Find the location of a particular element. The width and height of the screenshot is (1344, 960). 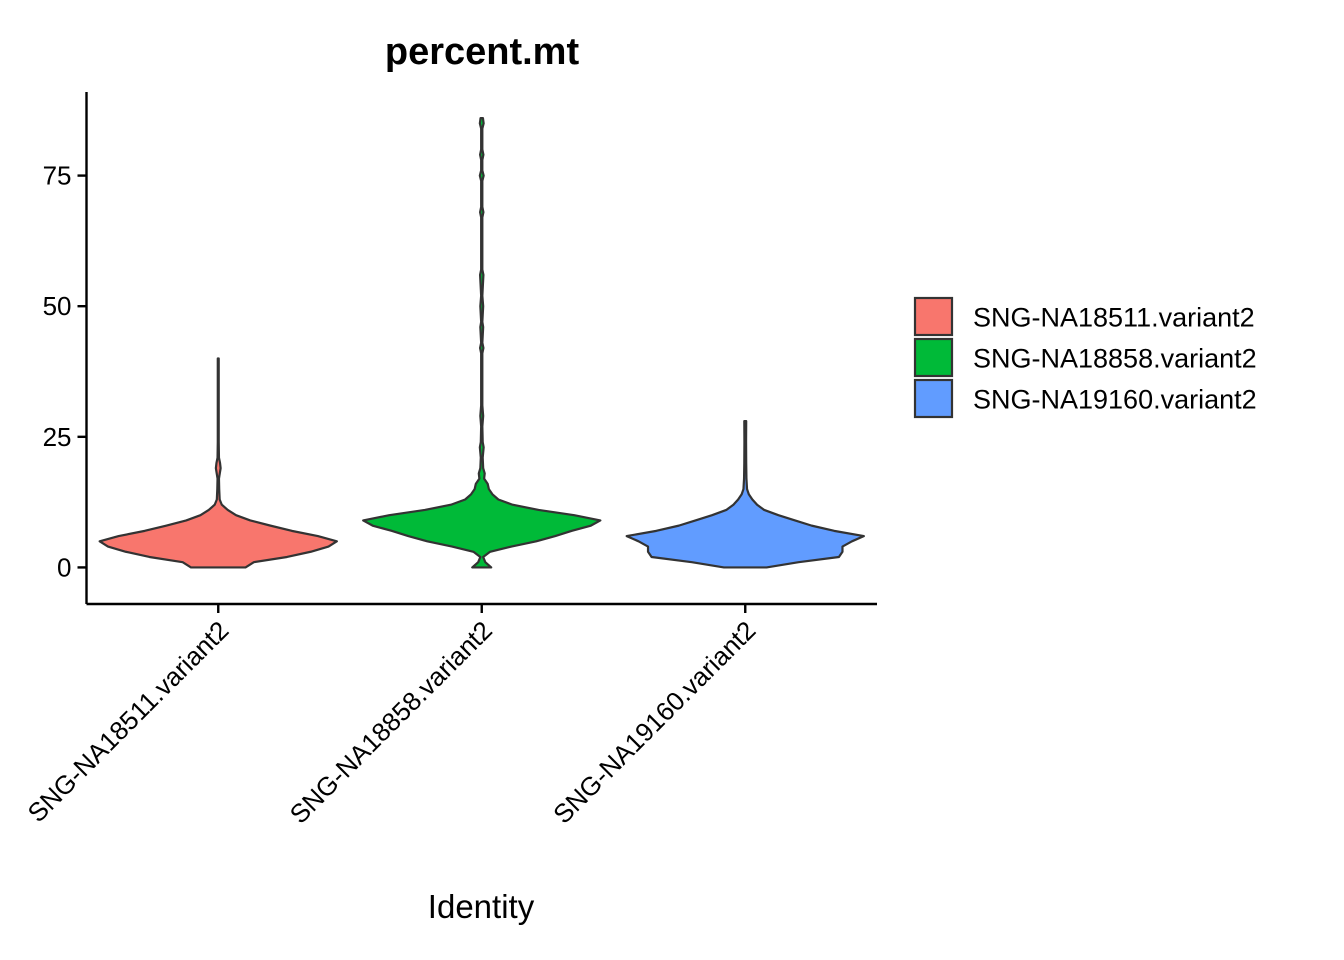

violin-SNG-NA18858.variant2 is located at coordinates (482, 343).